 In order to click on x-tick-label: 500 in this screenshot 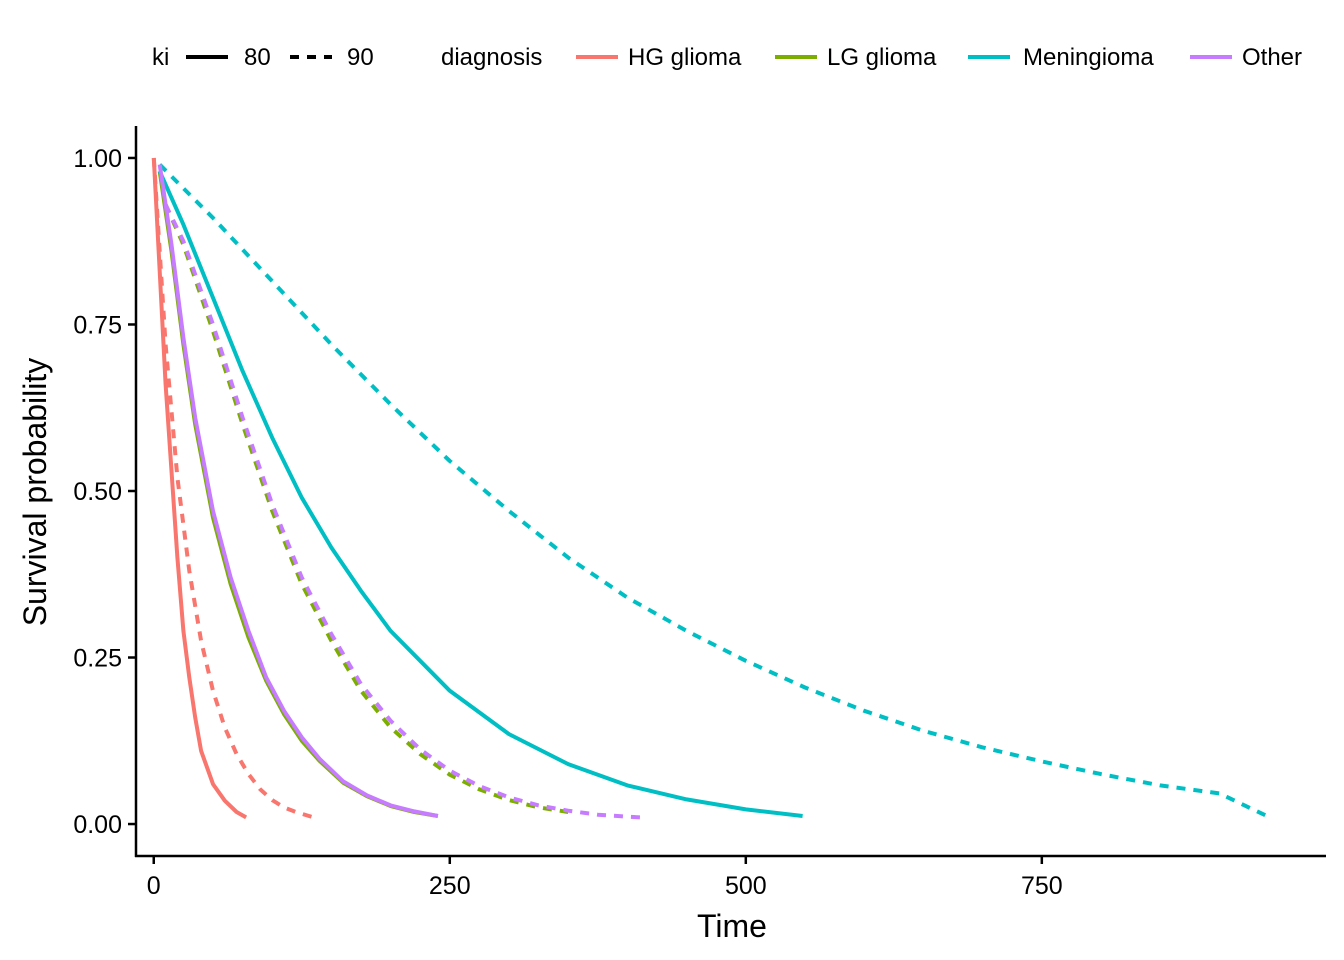, I will do `click(746, 886)`.